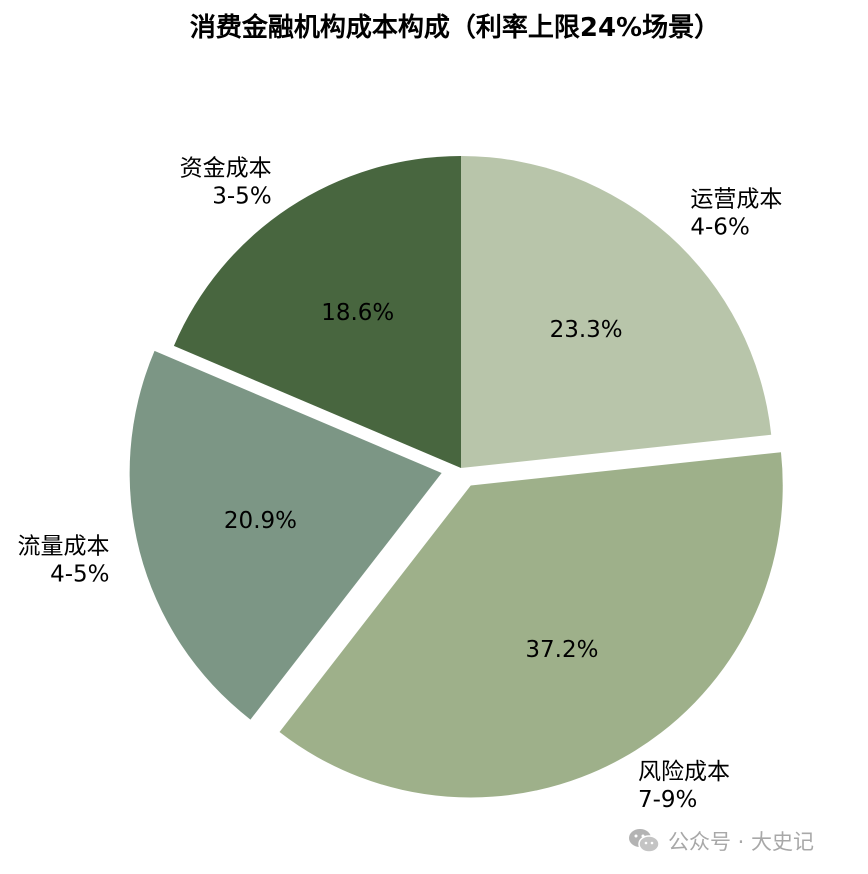 This screenshot has height=874, width=868. I want to click on slice-name: 资金成本, so click(226, 169).